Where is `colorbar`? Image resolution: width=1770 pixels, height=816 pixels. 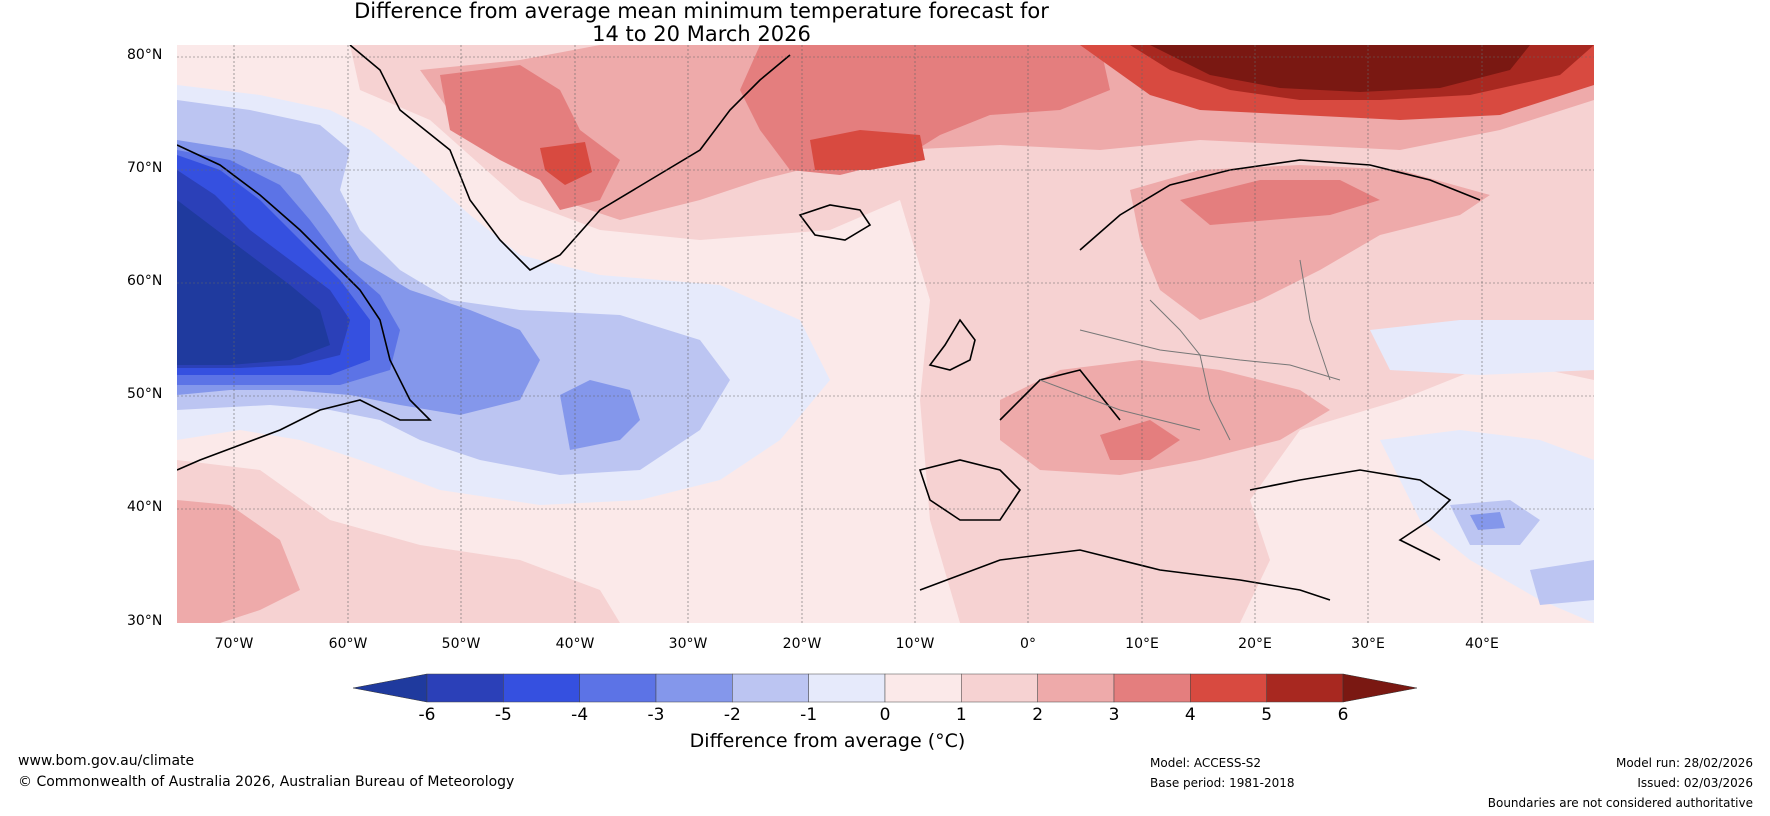
colorbar is located at coordinates (885, 688).